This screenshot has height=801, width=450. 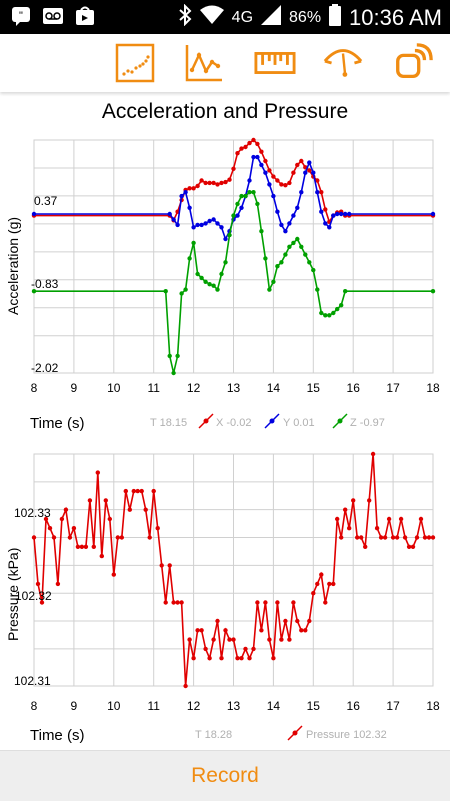 What do you see at coordinates (272, 421) in the screenshot?
I see `legend-y-icon` at bounding box center [272, 421].